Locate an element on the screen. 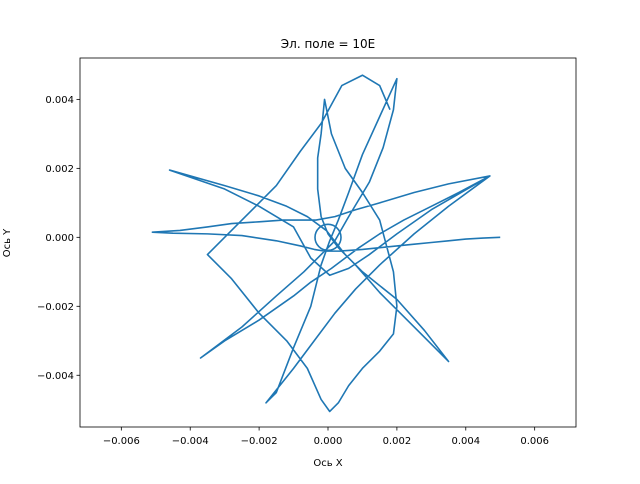 This screenshot has width=640, height=484. y-tick-label: −0.004 is located at coordinates (55, 376).